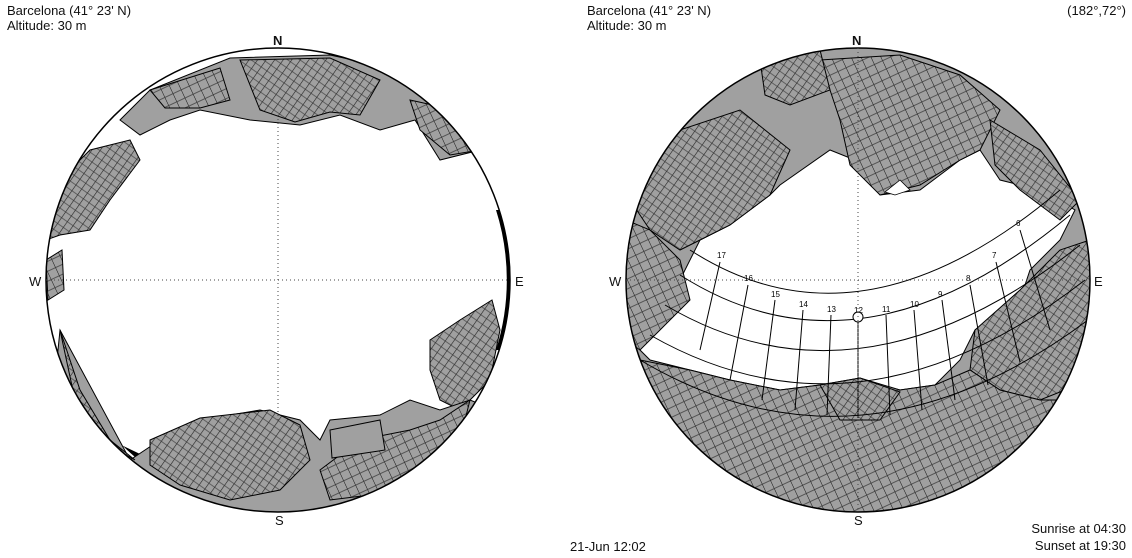 This screenshot has width=1132, height=558. Describe the element at coordinates (1035, 170) in the screenshot. I see `right-ne-tree` at that location.